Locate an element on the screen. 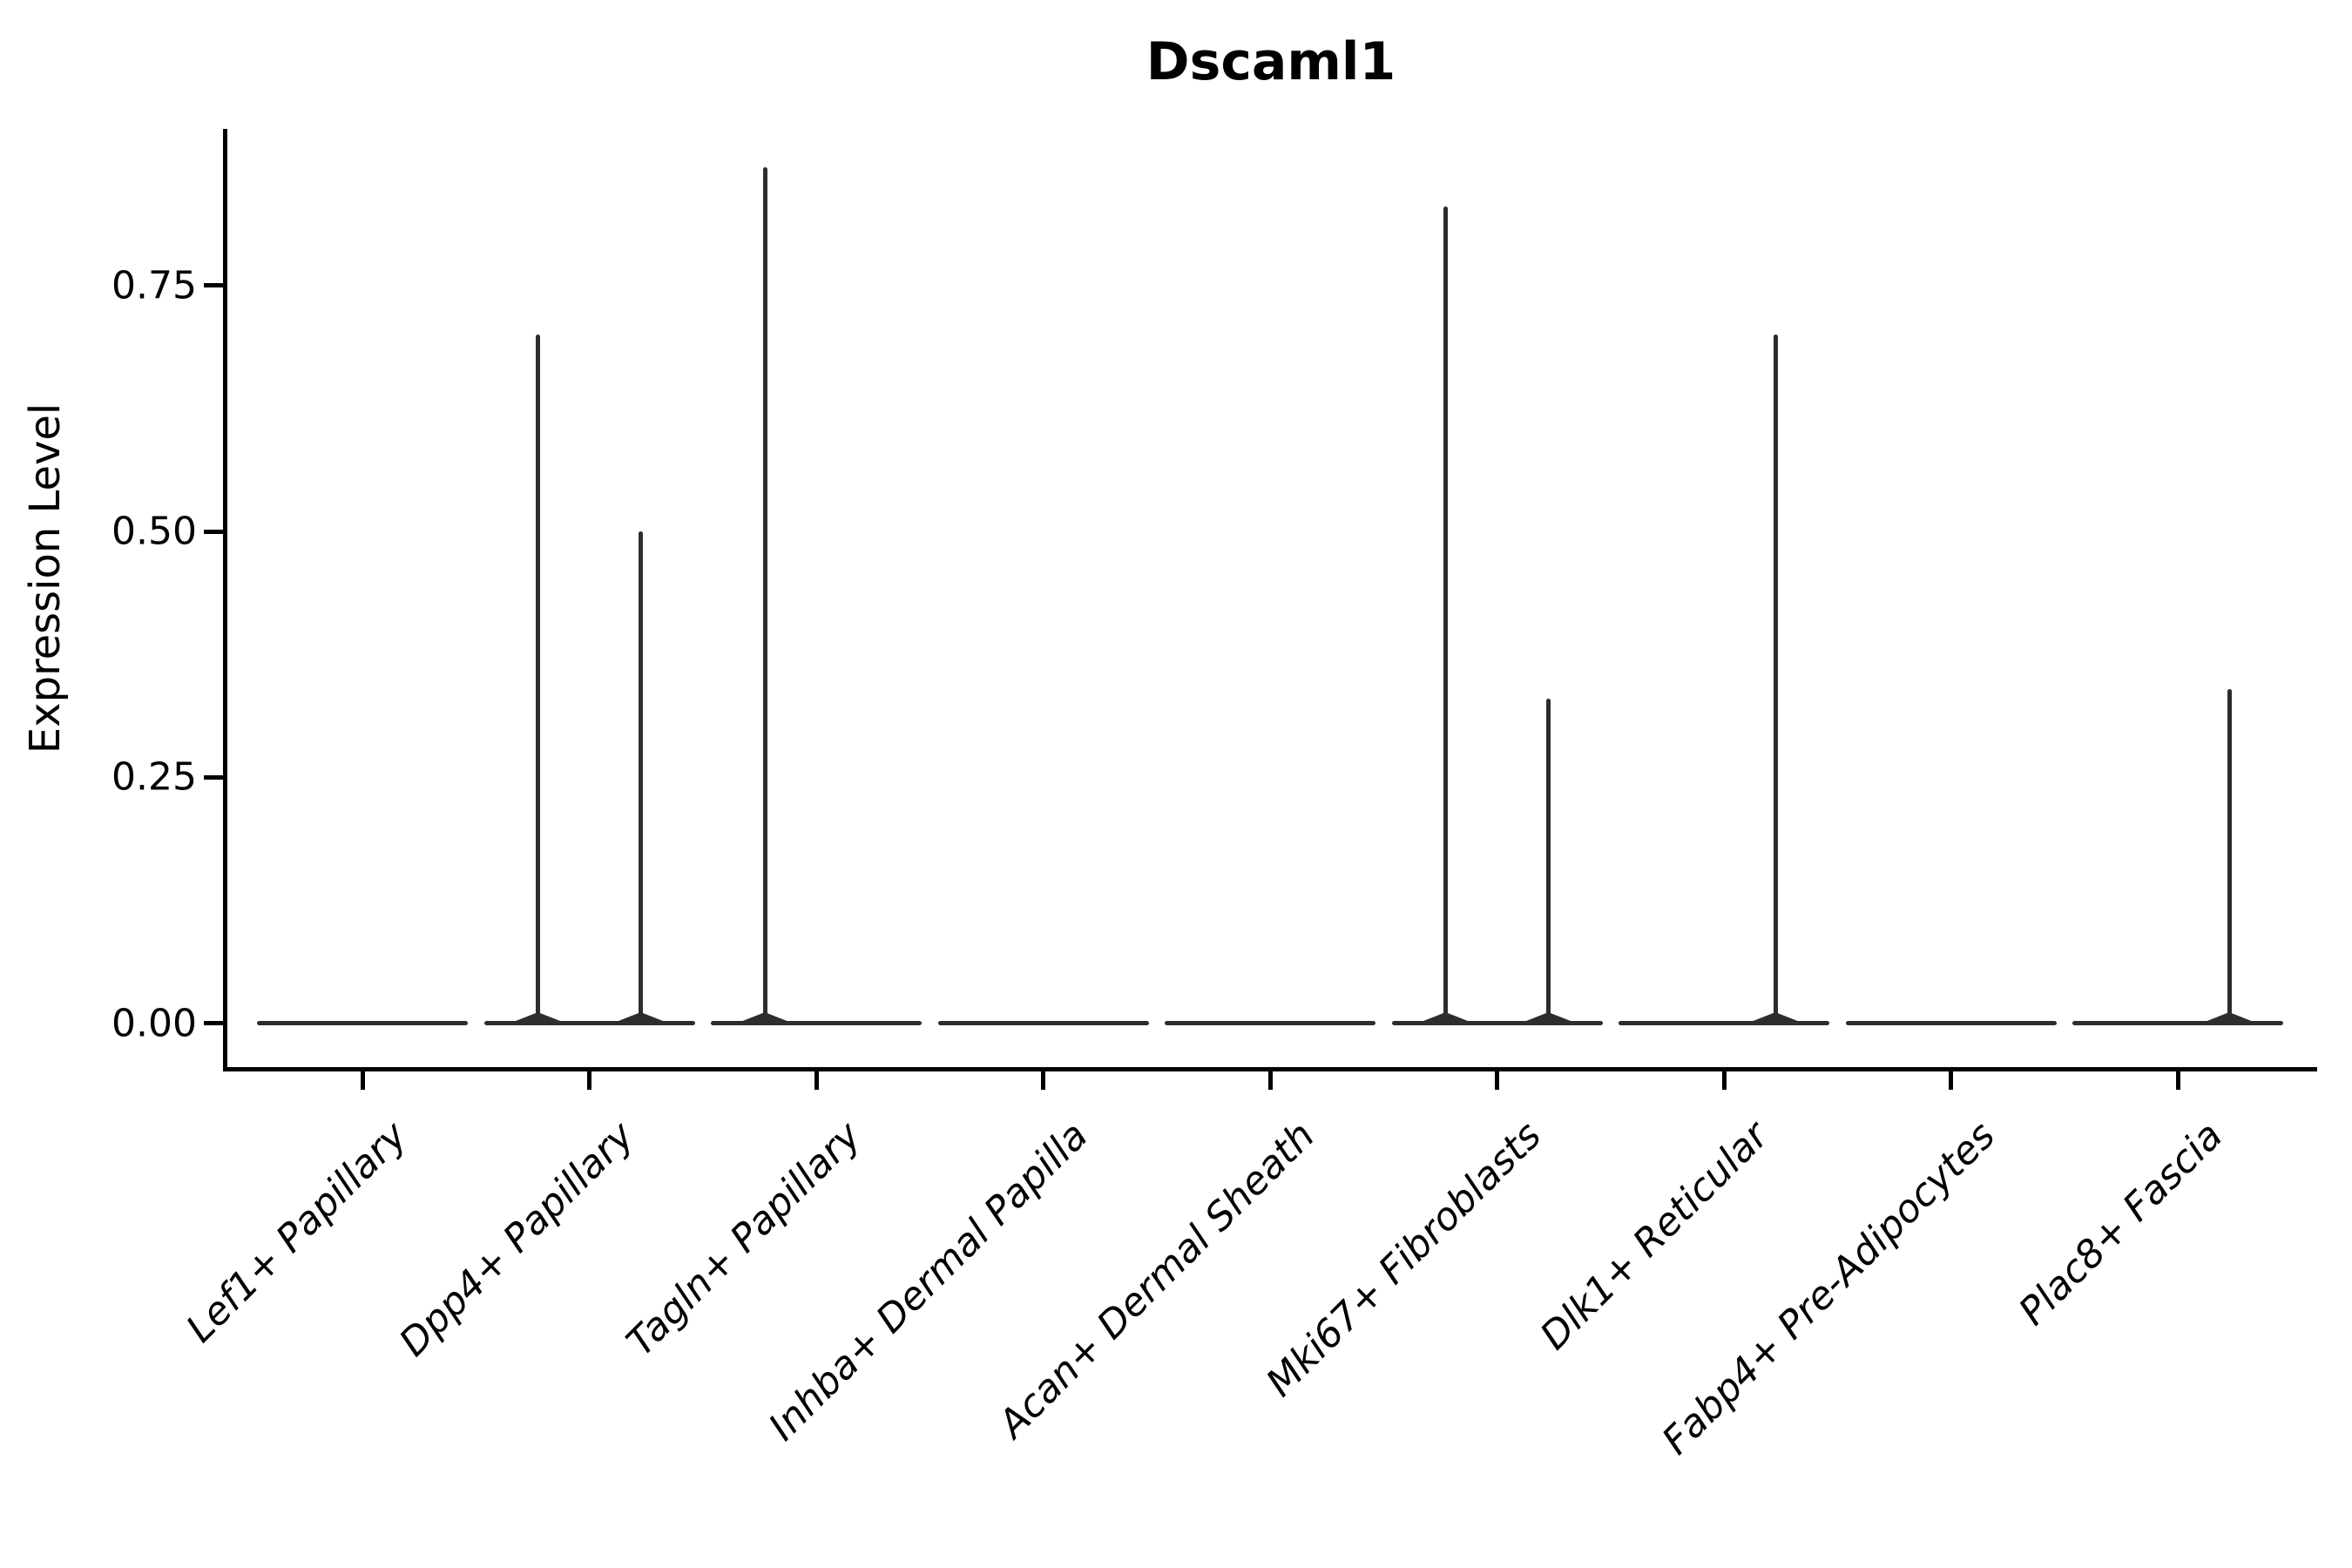  x-tick-label: Dlk1+ Reticular is located at coordinates (1654, 1236).